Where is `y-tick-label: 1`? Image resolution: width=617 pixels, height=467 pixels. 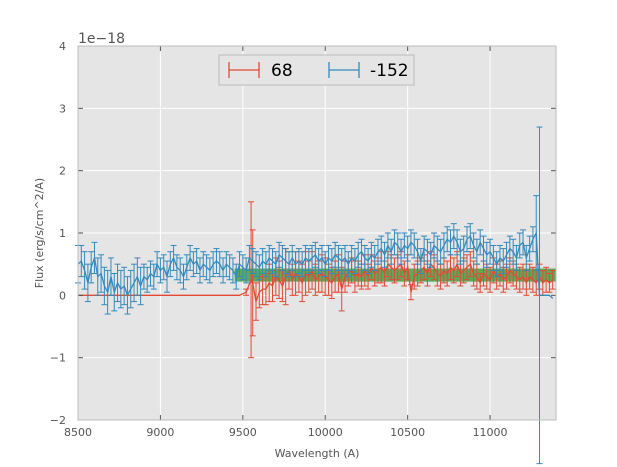 y-tick-label: 1 is located at coordinates (62, 233).